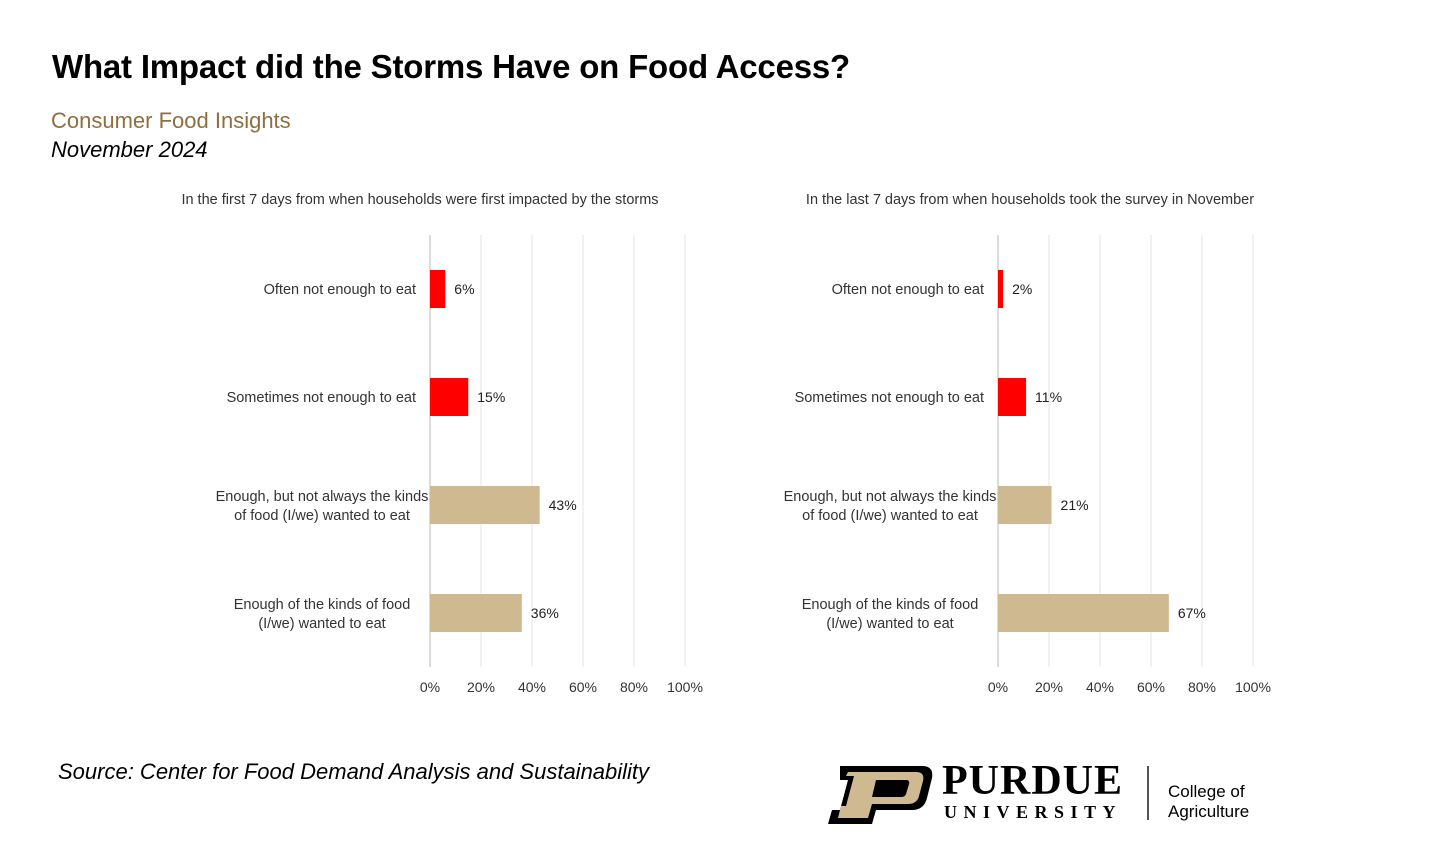 The width and height of the screenshot is (1440, 864). Describe the element at coordinates (1192, 613) in the screenshot. I see `data-label: 67%` at that location.